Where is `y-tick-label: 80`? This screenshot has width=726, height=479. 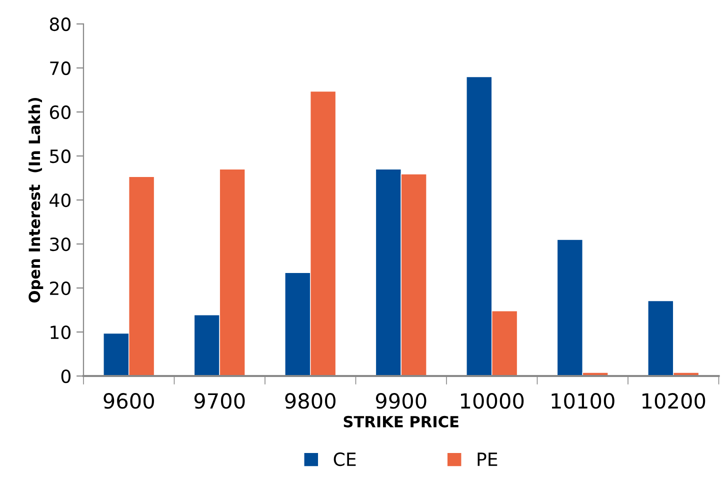
y-tick-label: 80 is located at coordinates (60, 24).